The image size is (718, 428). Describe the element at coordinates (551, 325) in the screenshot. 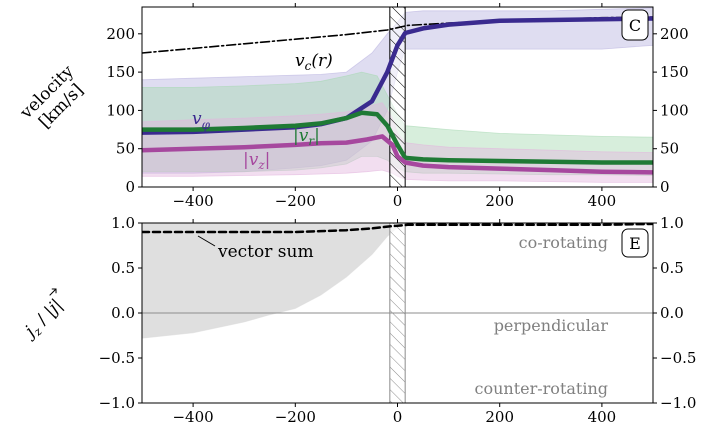

I see `perpendicular-annotation: perpendicular` at that location.